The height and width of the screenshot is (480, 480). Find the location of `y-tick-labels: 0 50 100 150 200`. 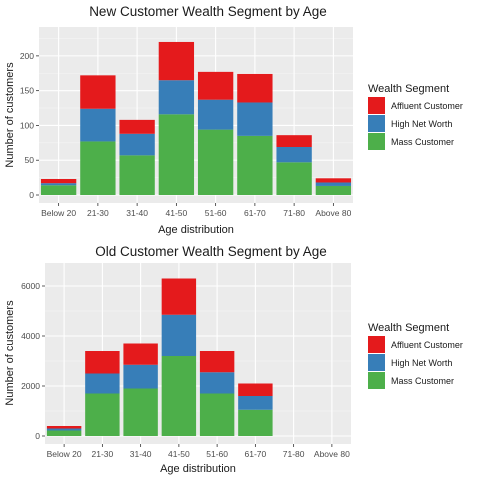

y-tick-labels: 0 50 100 150 200 is located at coordinates (29, 125).